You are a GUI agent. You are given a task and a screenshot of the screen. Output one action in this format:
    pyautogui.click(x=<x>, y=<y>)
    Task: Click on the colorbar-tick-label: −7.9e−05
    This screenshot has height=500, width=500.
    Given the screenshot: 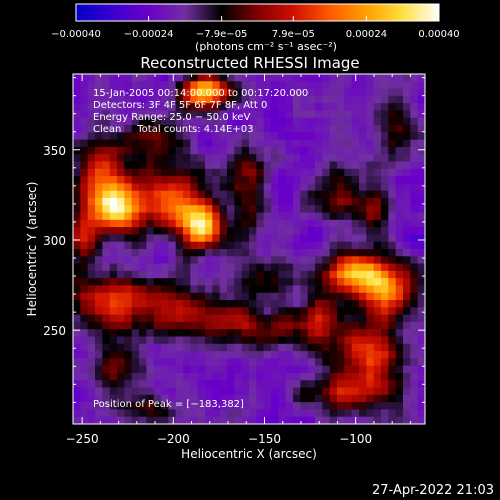 What is the action you would take?
    pyautogui.click(x=222, y=34)
    